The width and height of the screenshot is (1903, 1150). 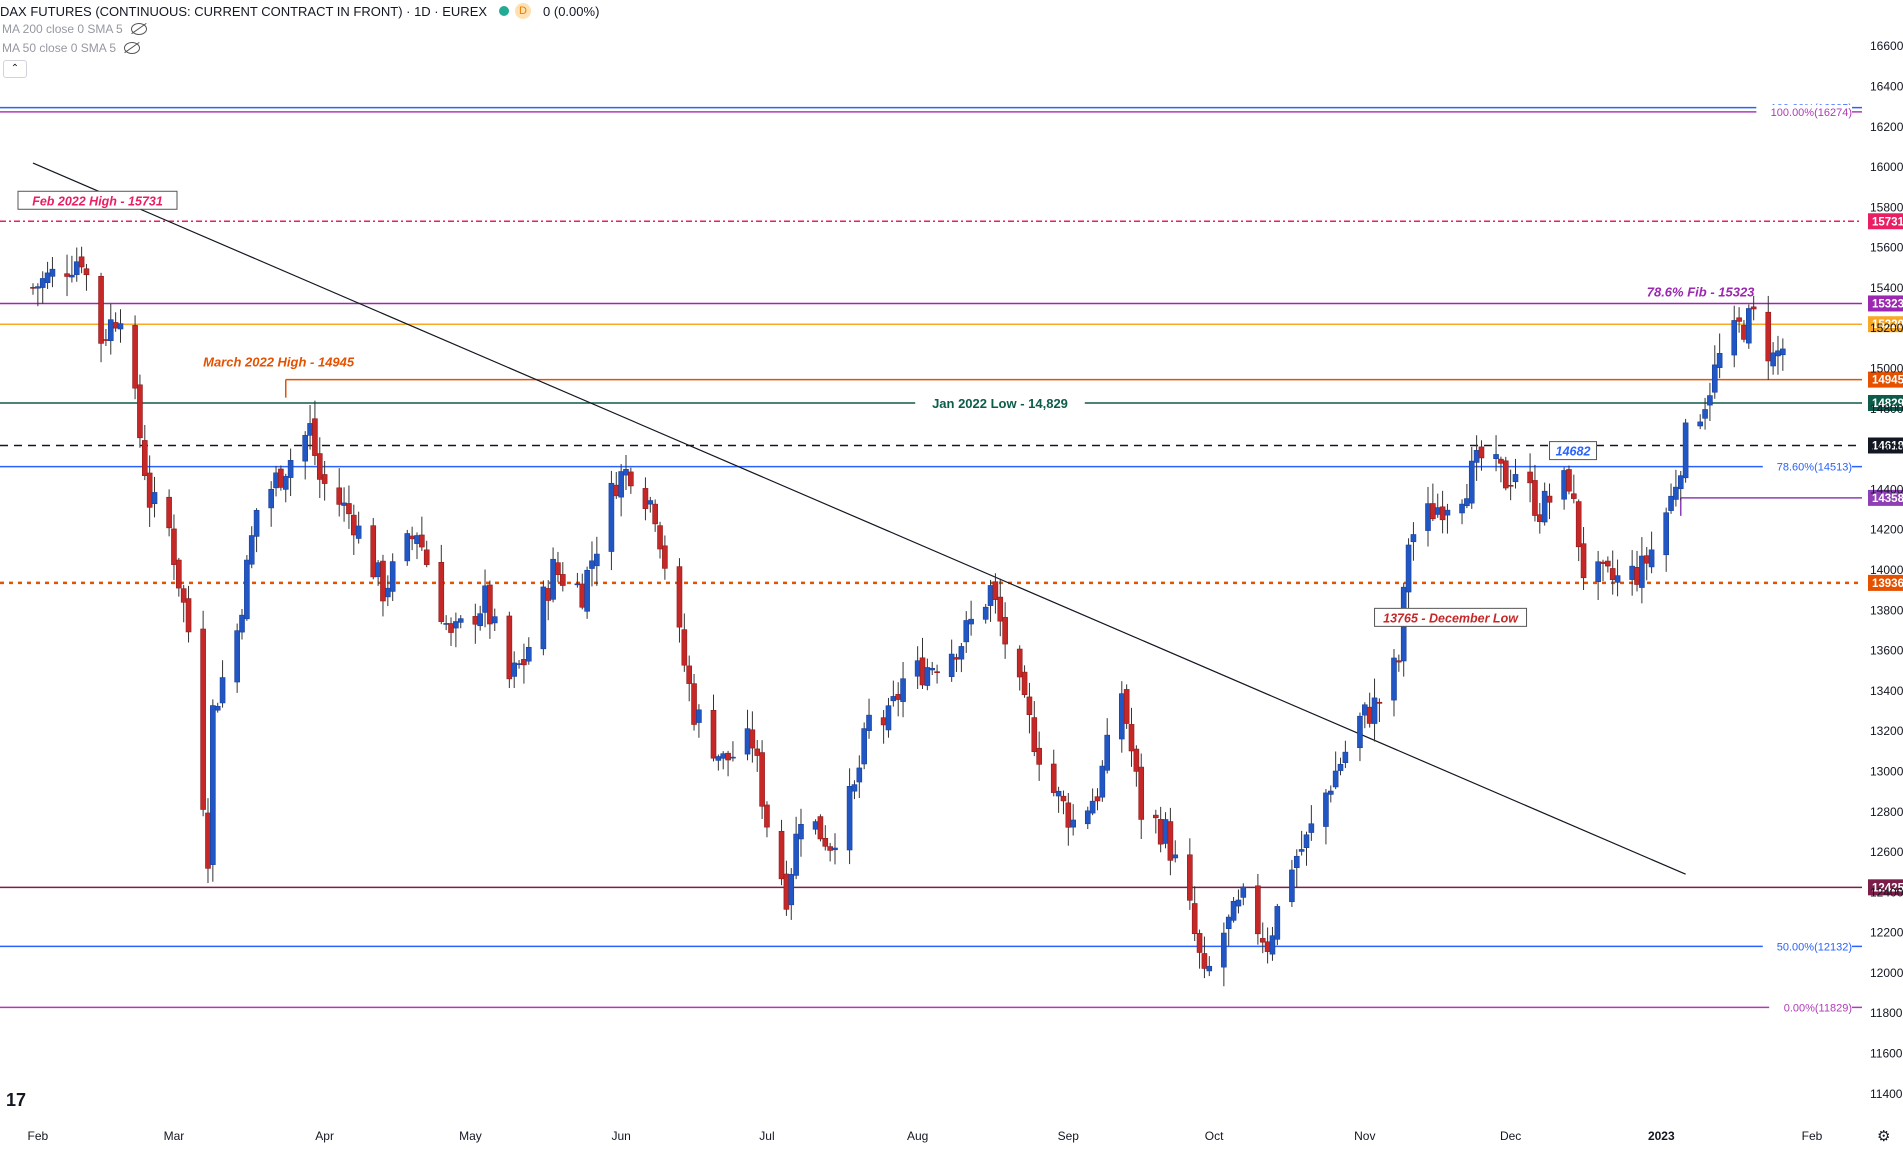 I want to click on price-tag-label: 14829, so click(x=1887, y=404).